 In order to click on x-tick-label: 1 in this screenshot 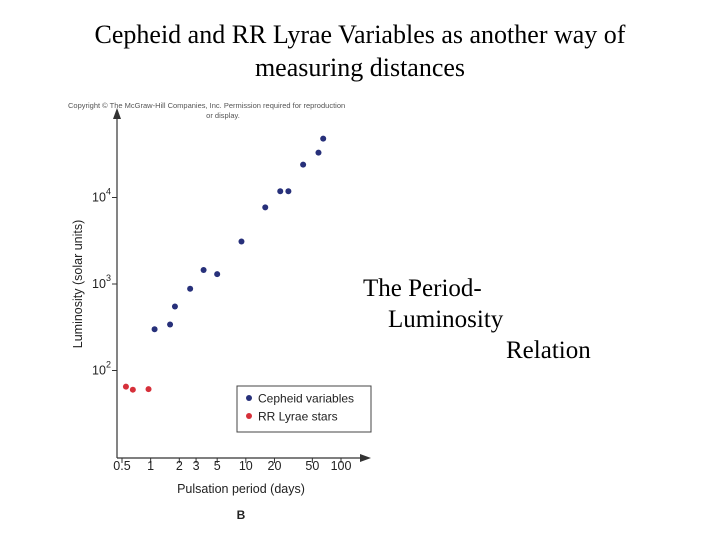, I will do `click(150, 466)`.